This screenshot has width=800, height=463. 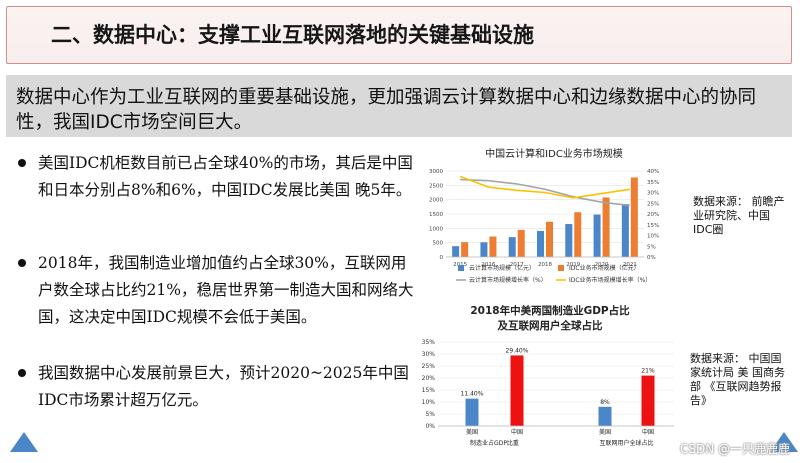 I want to click on chart1-legend-label: 云计算市场规模（亿元）, so click(x=502, y=268).